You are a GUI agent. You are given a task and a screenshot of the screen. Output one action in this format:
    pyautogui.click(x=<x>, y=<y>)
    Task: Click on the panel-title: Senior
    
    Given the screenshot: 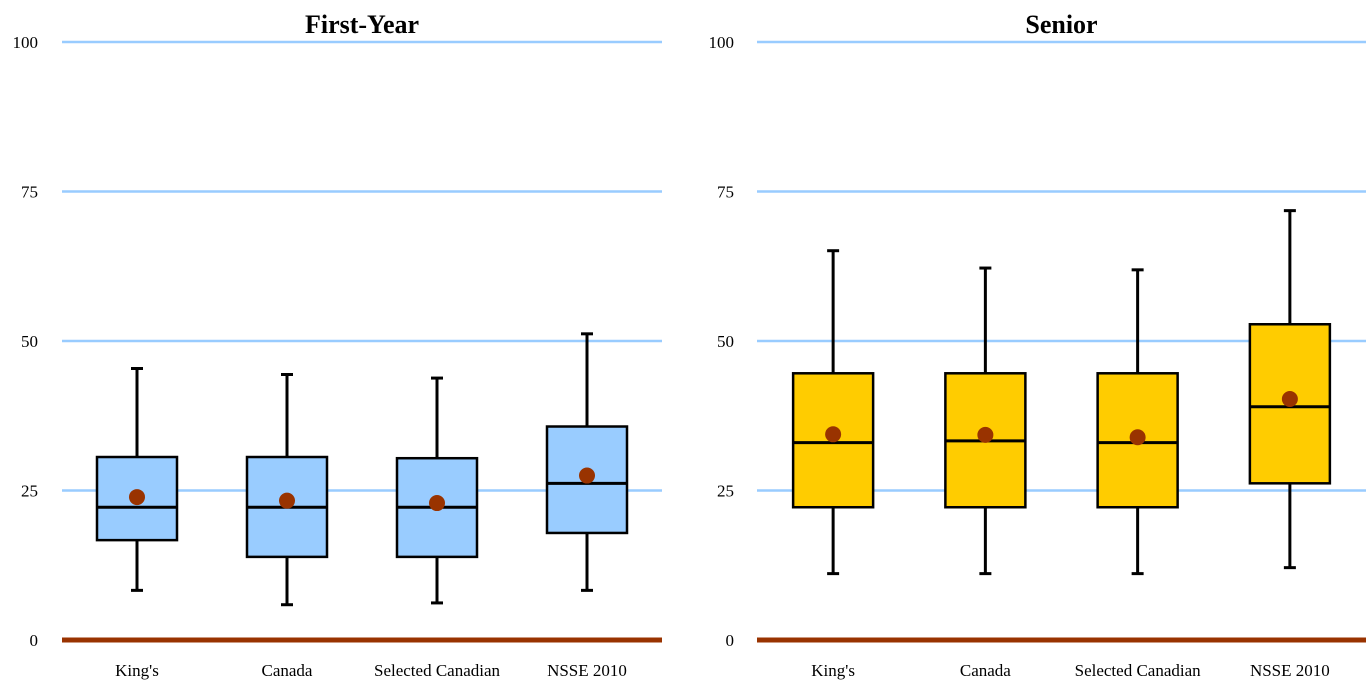 What is the action you would take?
    pyautogui.click(x=1061, y=24)
    